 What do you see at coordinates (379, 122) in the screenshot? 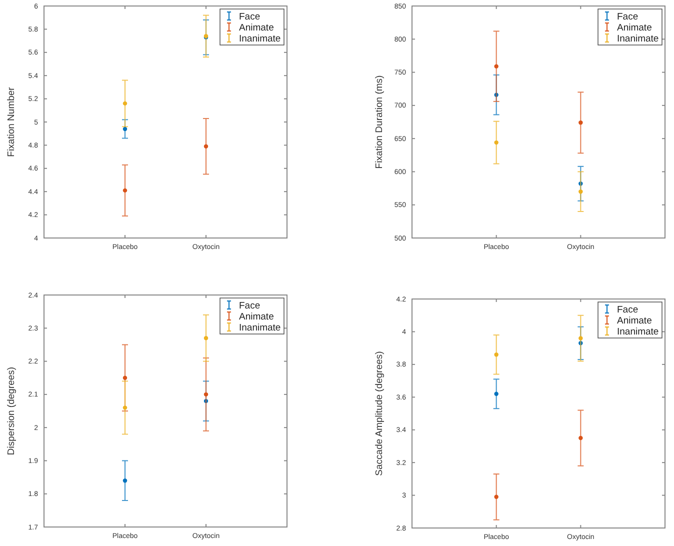
I see `y-axis-title: Fixation Duration (ms)` at bounding box center [379, 122].